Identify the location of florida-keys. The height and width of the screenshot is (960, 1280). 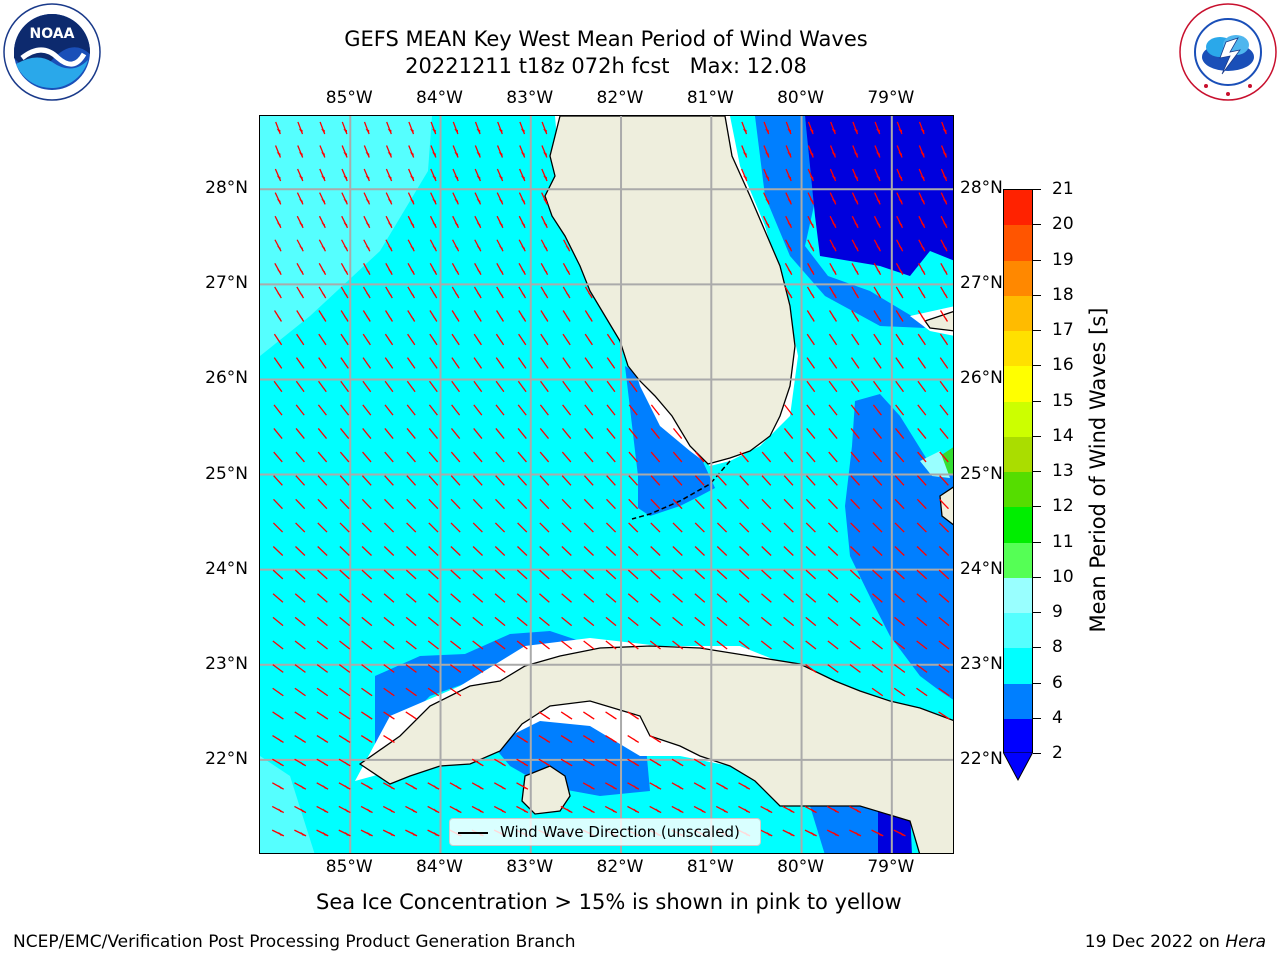
(681, 490).